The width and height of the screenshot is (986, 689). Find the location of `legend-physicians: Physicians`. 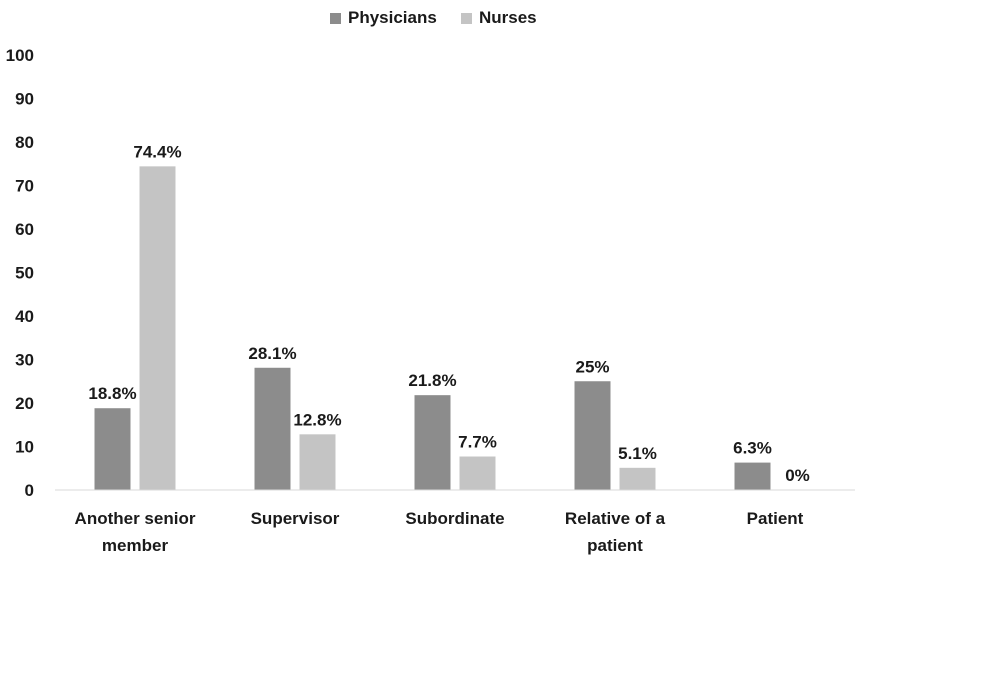

legend-physicians: Physicians is located at coordinates (383, 18).